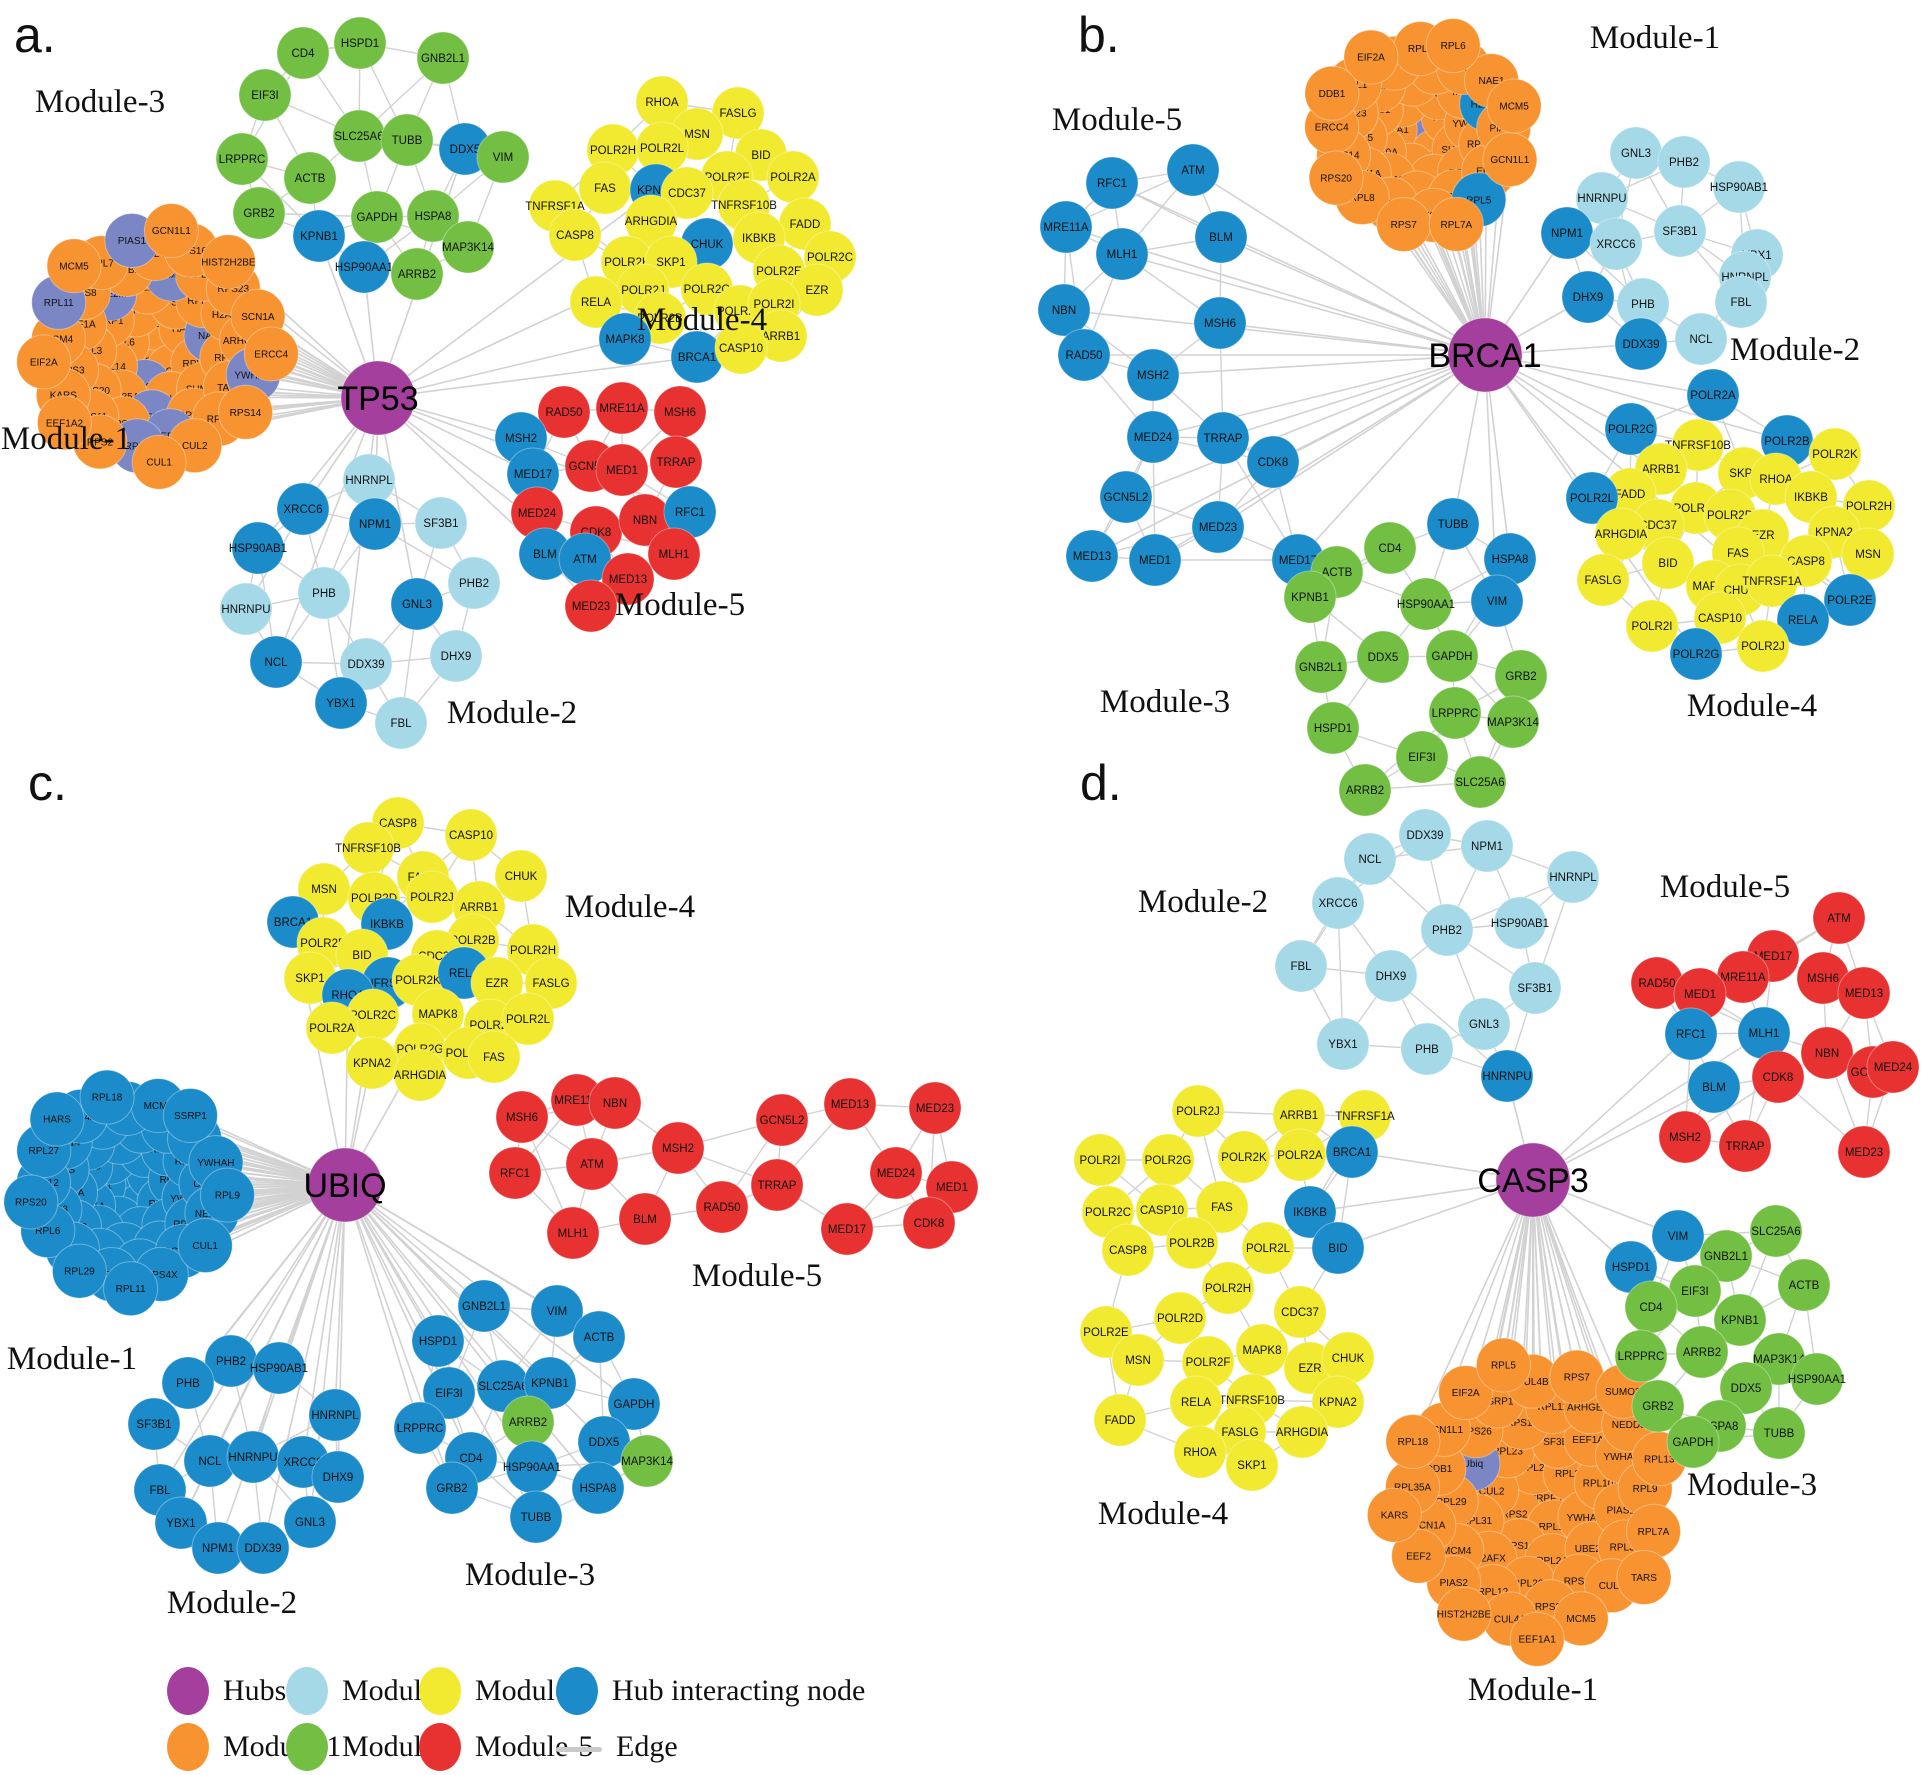 The image size is (1923, 1775). Describe the element at coordinates (1653, 1531) in the screenshot. I see `gene-node-RPL7A: RPL7A` at that location.